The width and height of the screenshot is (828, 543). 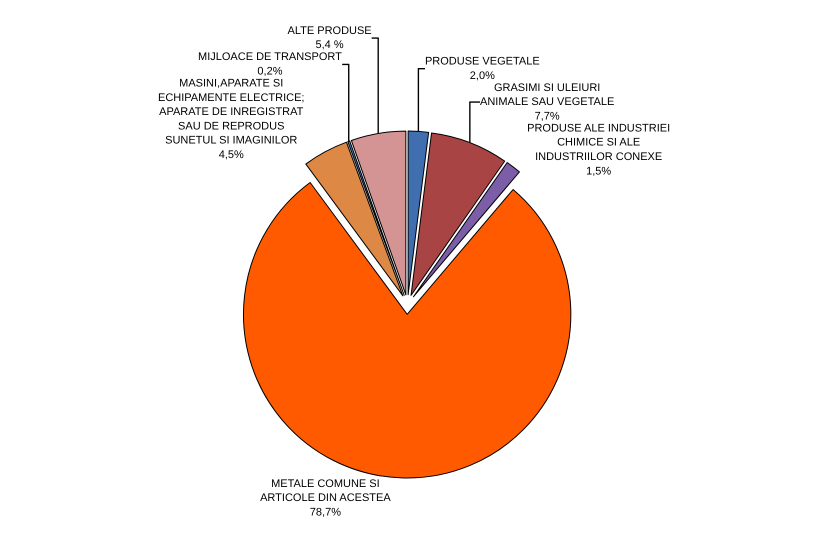 What do you see at coordinates (329, 45) in the screenshot?
I see `data-label: 5,4 %` at bounding box center [329, 45].